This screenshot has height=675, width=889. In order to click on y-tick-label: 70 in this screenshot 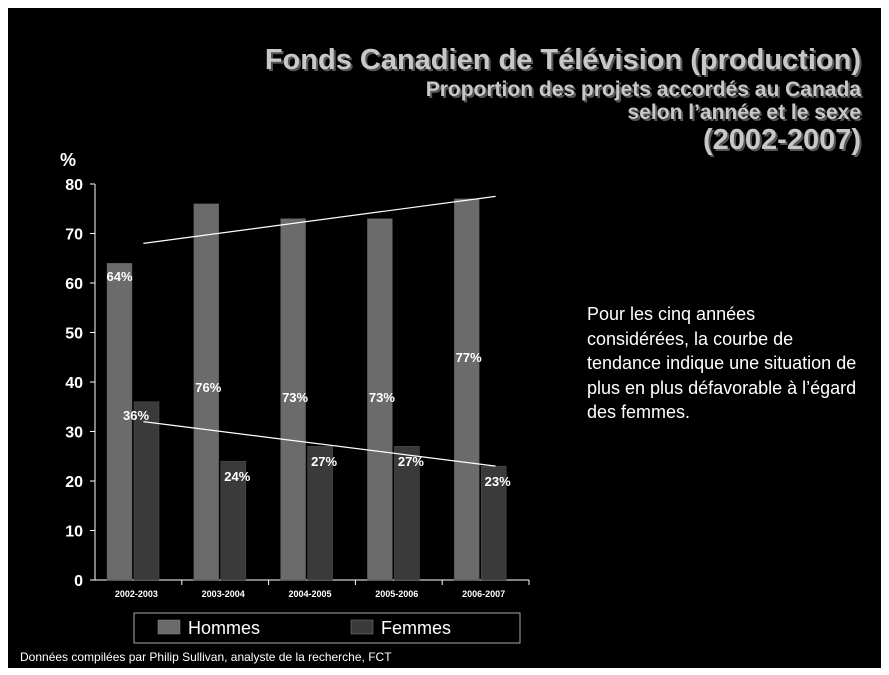, I will do `click(74, 235)`.